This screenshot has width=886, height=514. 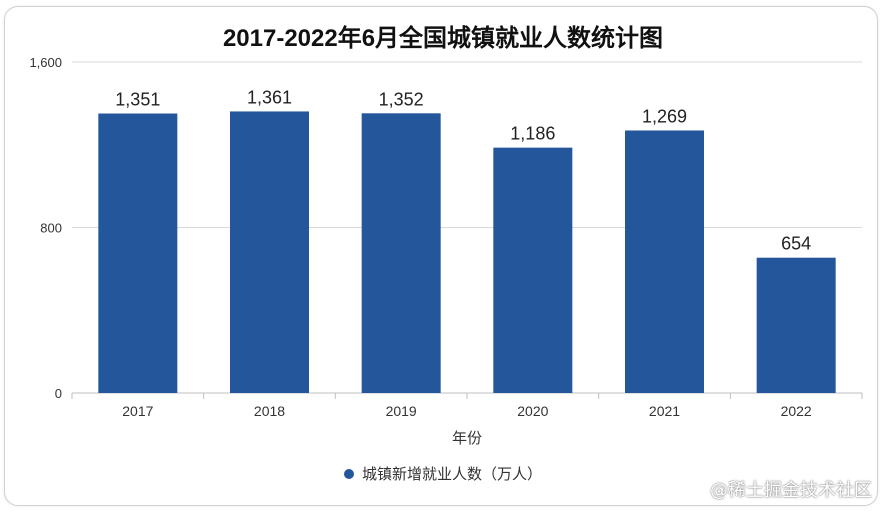 What do you see at coordinates (269, 97) in the screenshot?
I see `data-label-2018: 1,361` at bounding box center [269, 97].